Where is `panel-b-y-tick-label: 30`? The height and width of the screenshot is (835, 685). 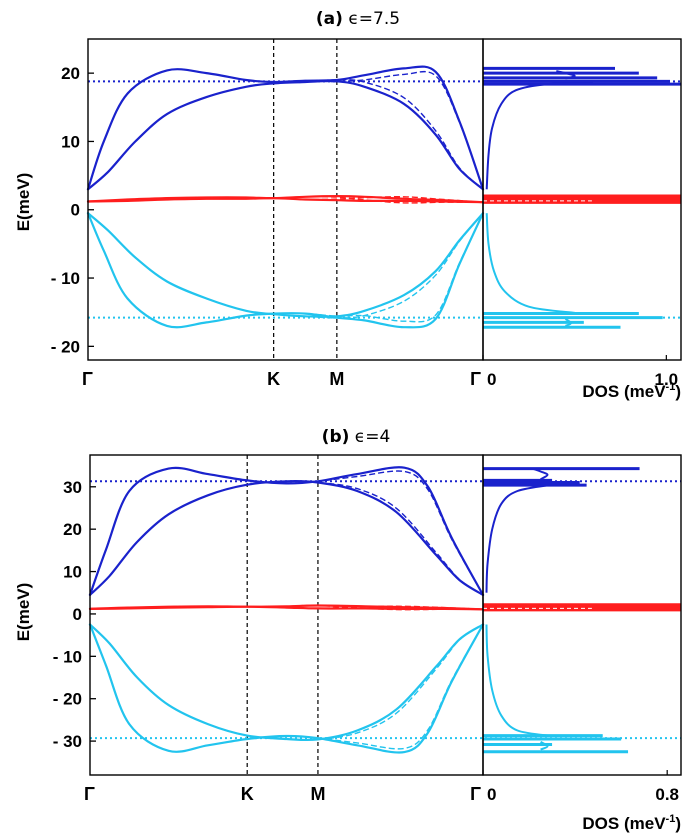
panel-b-y-tick-label: 30 is located at coordinates (72, 487).